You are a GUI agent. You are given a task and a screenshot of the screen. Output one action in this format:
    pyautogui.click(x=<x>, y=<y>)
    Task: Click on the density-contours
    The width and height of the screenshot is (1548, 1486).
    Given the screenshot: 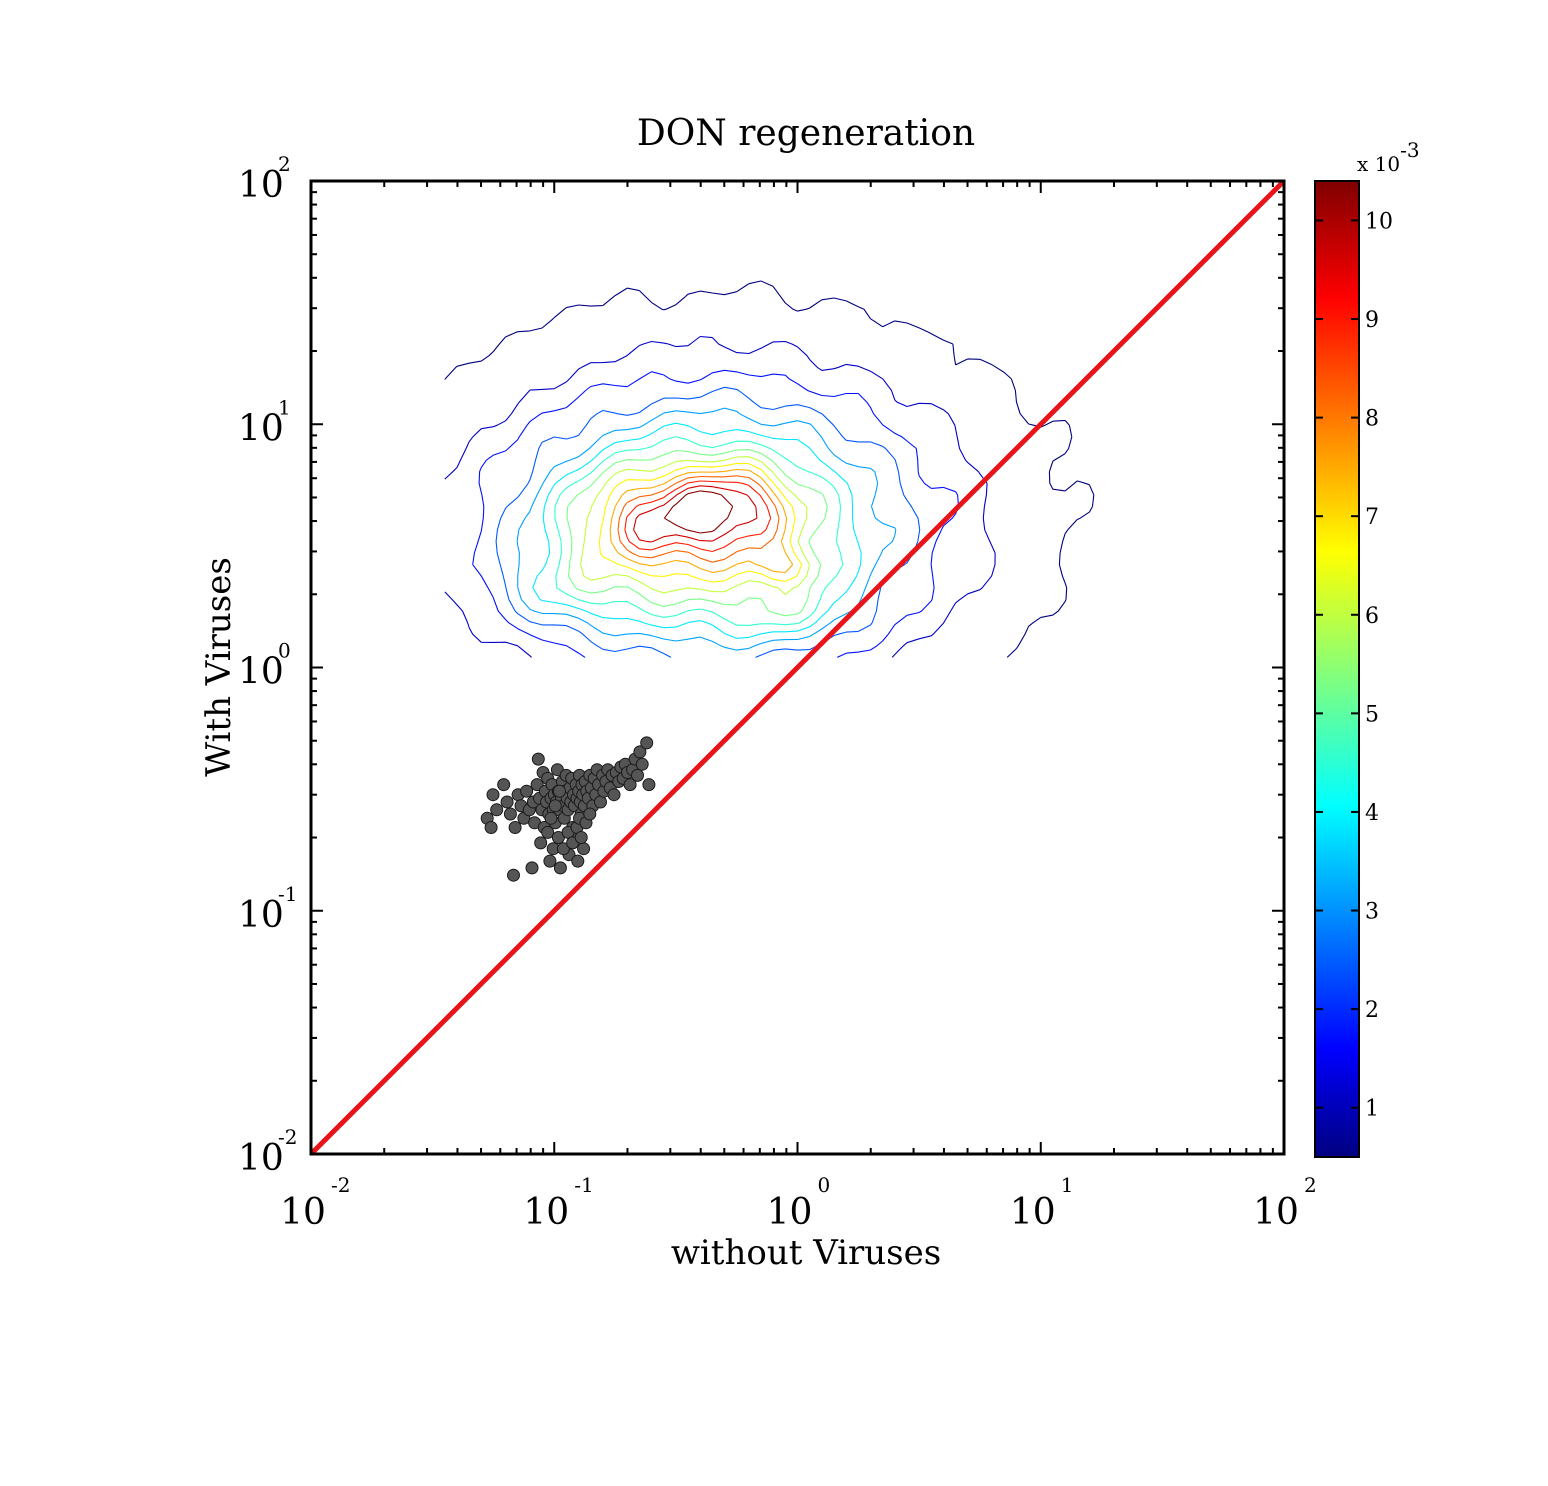 What is the action you would take?
    pyautogui.click(x=769, y=469)
    